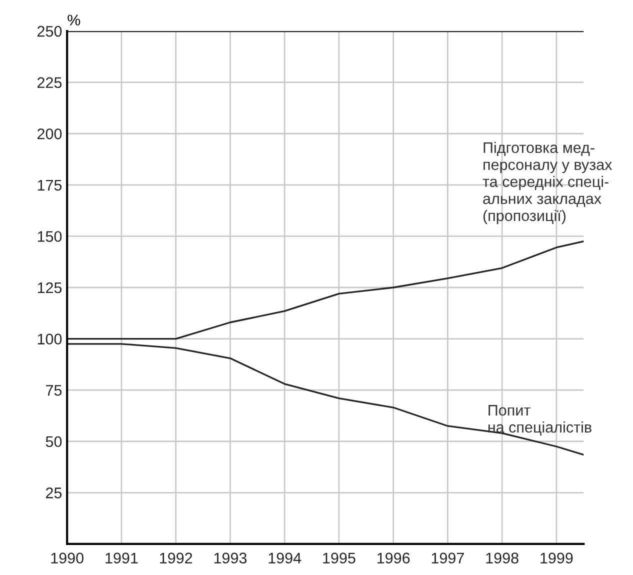  What do you see at coordinates (67, 558) in the screenshot?
I see `x-tick-label: 1990` at bounding box center [67, 558].